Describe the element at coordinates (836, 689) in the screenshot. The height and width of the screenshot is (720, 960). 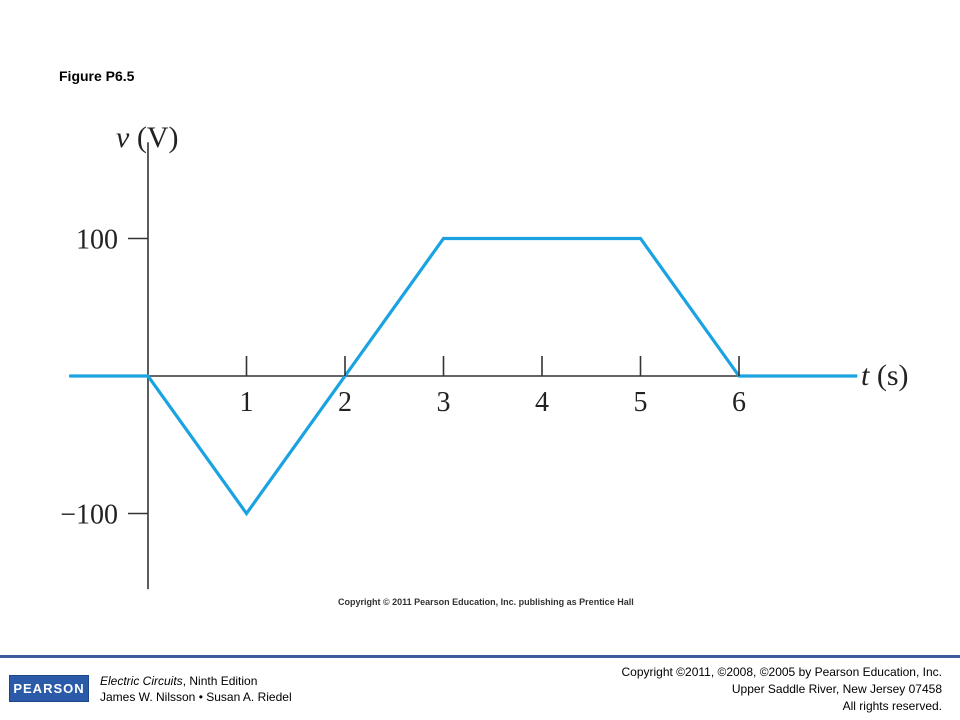
I see `copyright-line-2: Upper Saddle River, New Jersey 07458` at that location.